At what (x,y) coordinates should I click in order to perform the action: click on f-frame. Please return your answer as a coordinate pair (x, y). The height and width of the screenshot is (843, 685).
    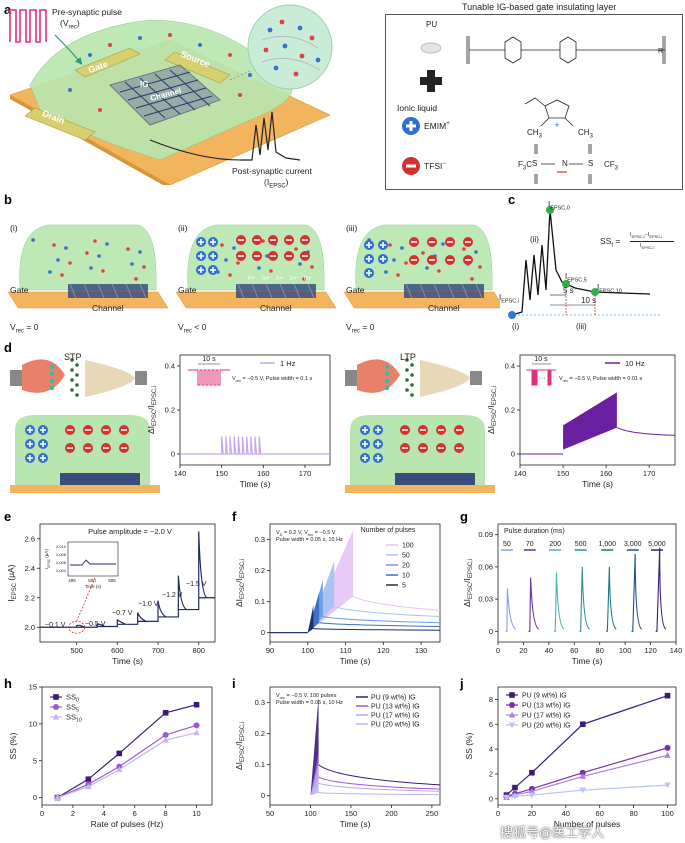
    Looking at the image, I should click on (355, 583).